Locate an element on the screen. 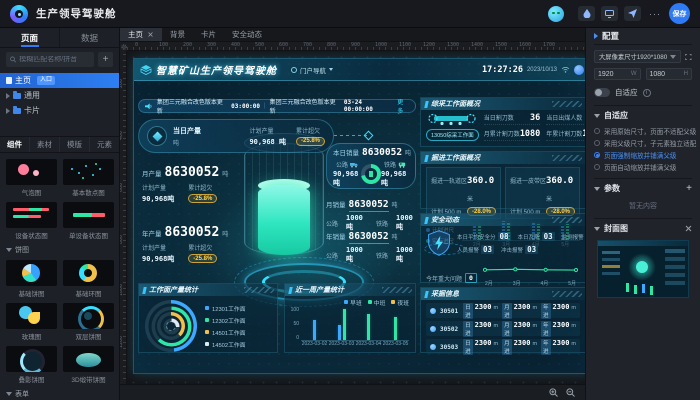 The height and width of the screenshot is (400, 700). canvas-tab-safety: 安全动态 is located at coordinates (247, 34).